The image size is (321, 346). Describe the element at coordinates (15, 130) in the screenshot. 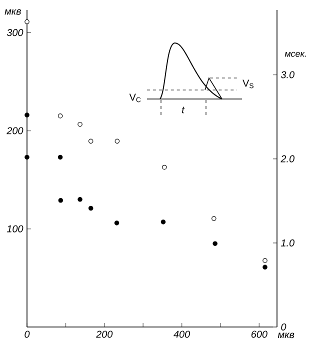

I see `y-tick-label: 200` at that location.